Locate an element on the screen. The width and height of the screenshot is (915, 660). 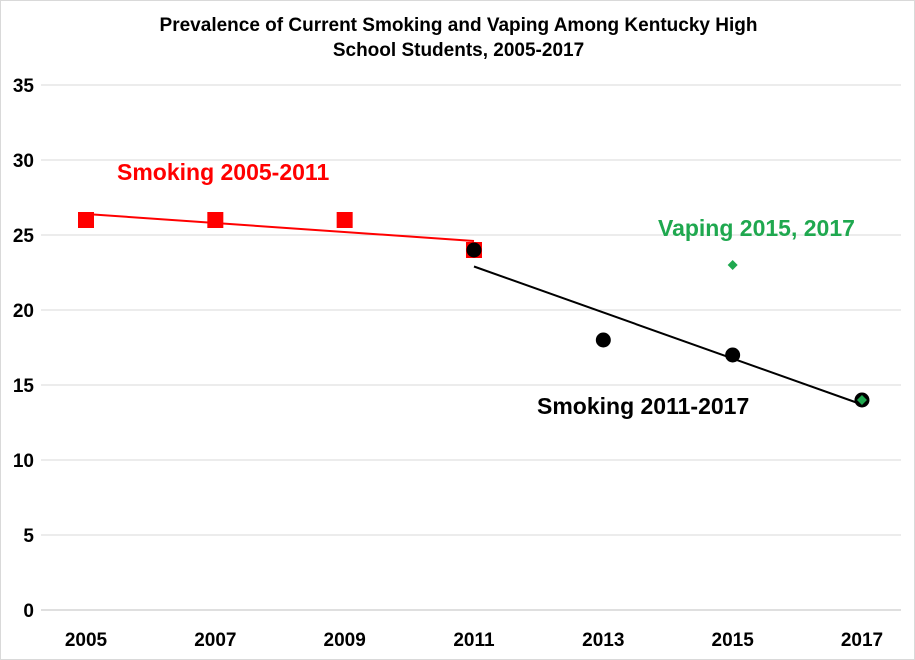
y-tick-label: 0 is located at coordinates (28, 611).